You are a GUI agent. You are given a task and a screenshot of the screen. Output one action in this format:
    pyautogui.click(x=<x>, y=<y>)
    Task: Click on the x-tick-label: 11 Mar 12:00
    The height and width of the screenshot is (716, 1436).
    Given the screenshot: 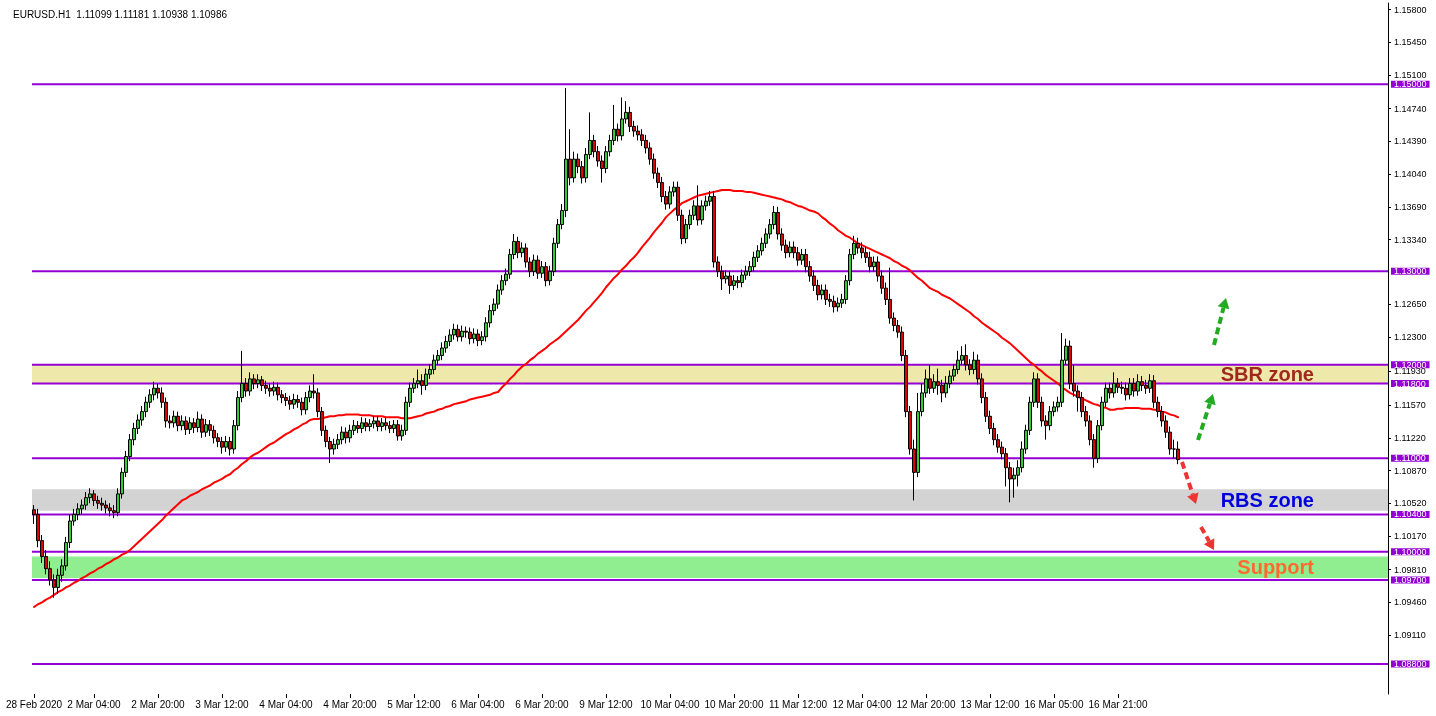 What is the action you would take?
    pyautogui.click(x=798, y=704)
    